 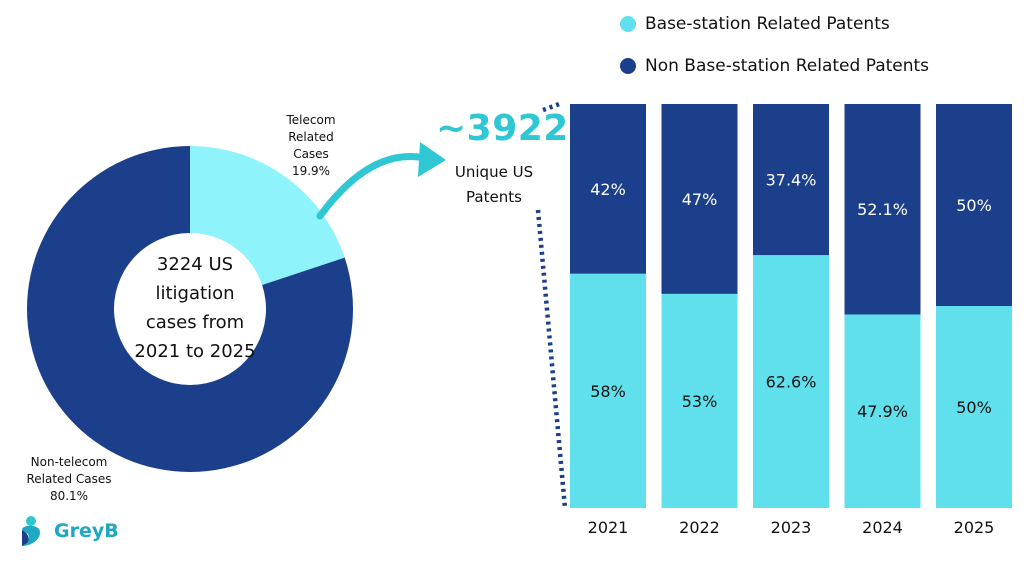 What do you see at coordinates (767, 24) in the screenshot?
I see `legend-label: Base-station Related Patents` at bounding box center [767, 24].